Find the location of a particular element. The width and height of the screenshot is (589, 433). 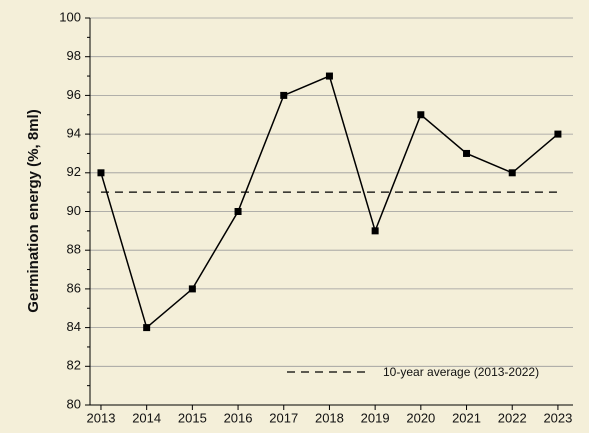

x-tick-label: 2013 is located at coordinates (101, 417).